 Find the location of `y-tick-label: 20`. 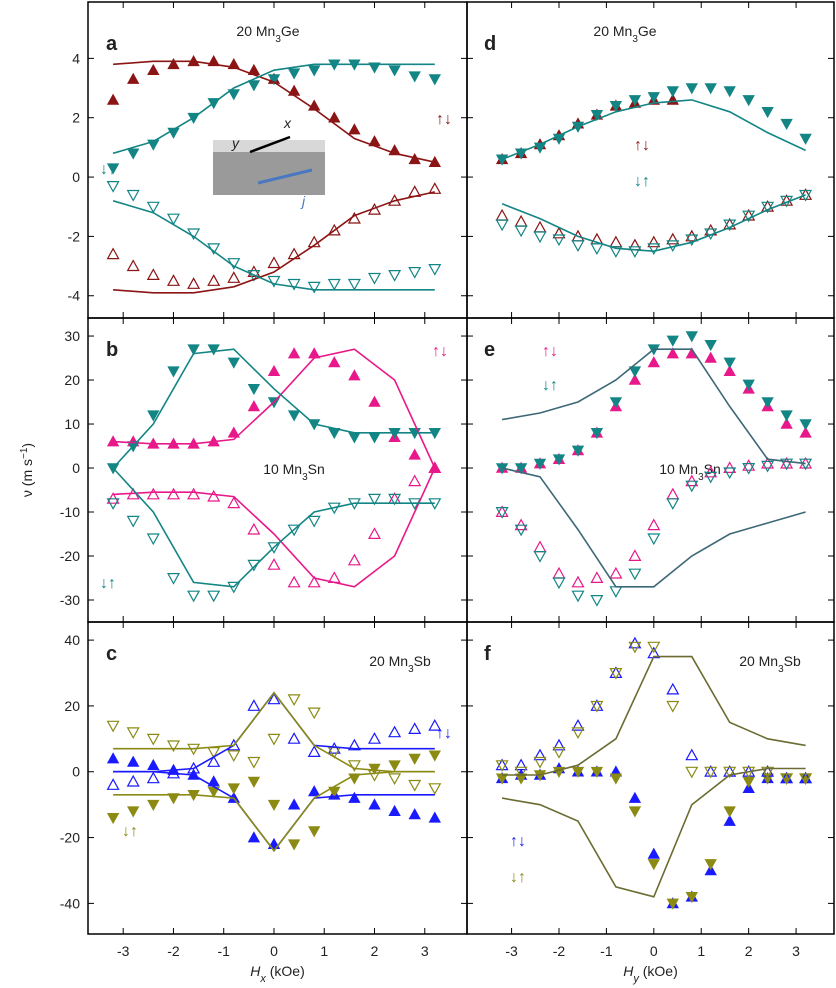

y-tick-label: 20 is located at coordinates (72, 380).